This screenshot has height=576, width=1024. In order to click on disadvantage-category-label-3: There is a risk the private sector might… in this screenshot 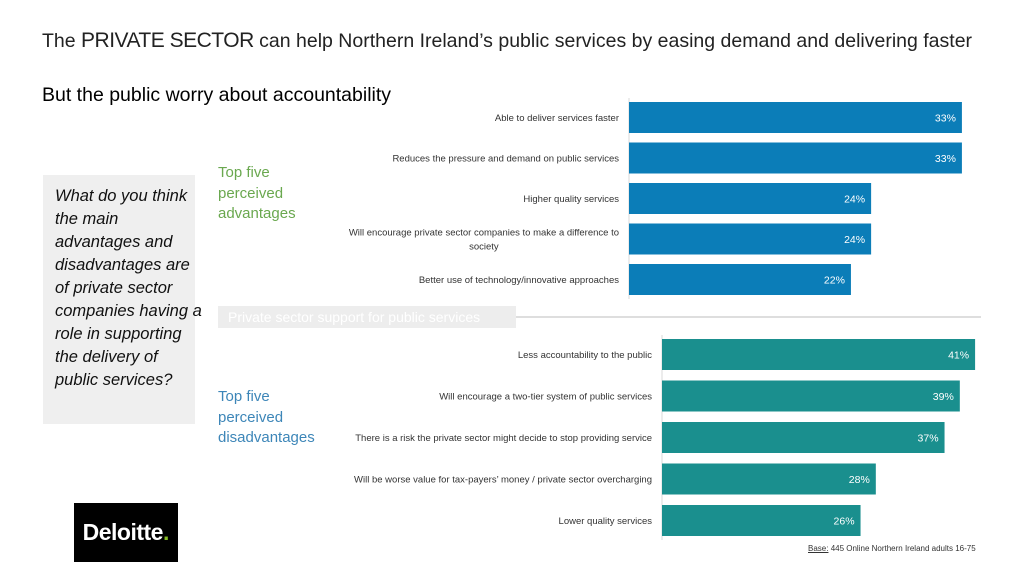, I will do `click(503, 438)`.